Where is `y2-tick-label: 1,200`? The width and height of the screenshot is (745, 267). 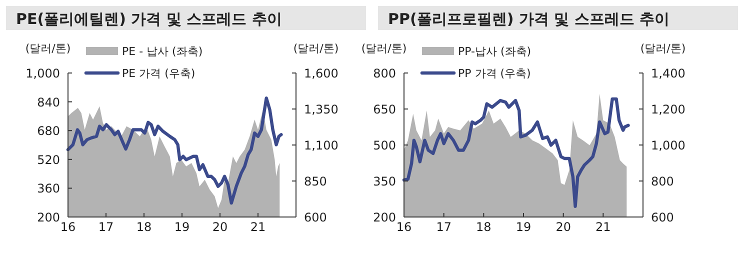 y2-tick-label: 1,200 is located at coordinates (668, 109).